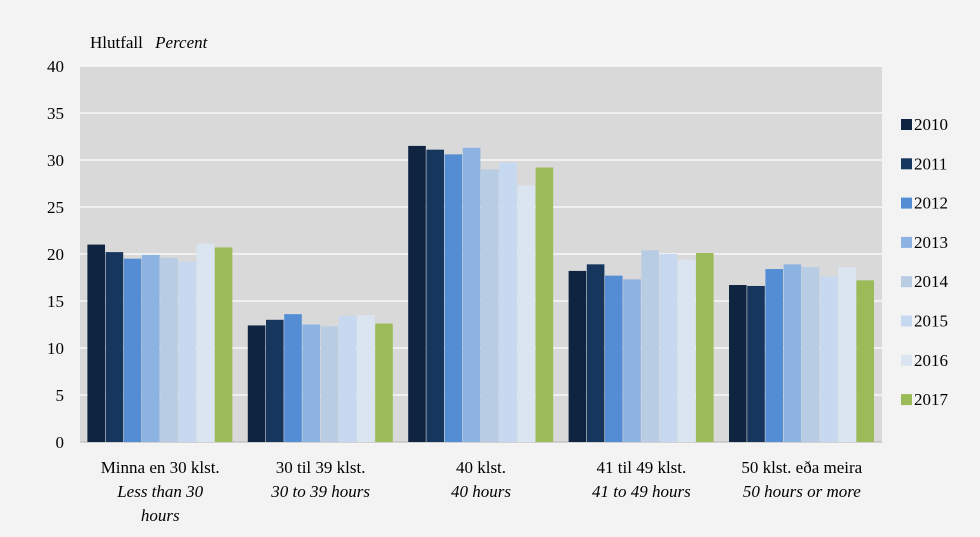  Describe the element at coordinates (642, 467) in the screenshot. I see `x-tick-label: 41 til 49 klst.` at that location.